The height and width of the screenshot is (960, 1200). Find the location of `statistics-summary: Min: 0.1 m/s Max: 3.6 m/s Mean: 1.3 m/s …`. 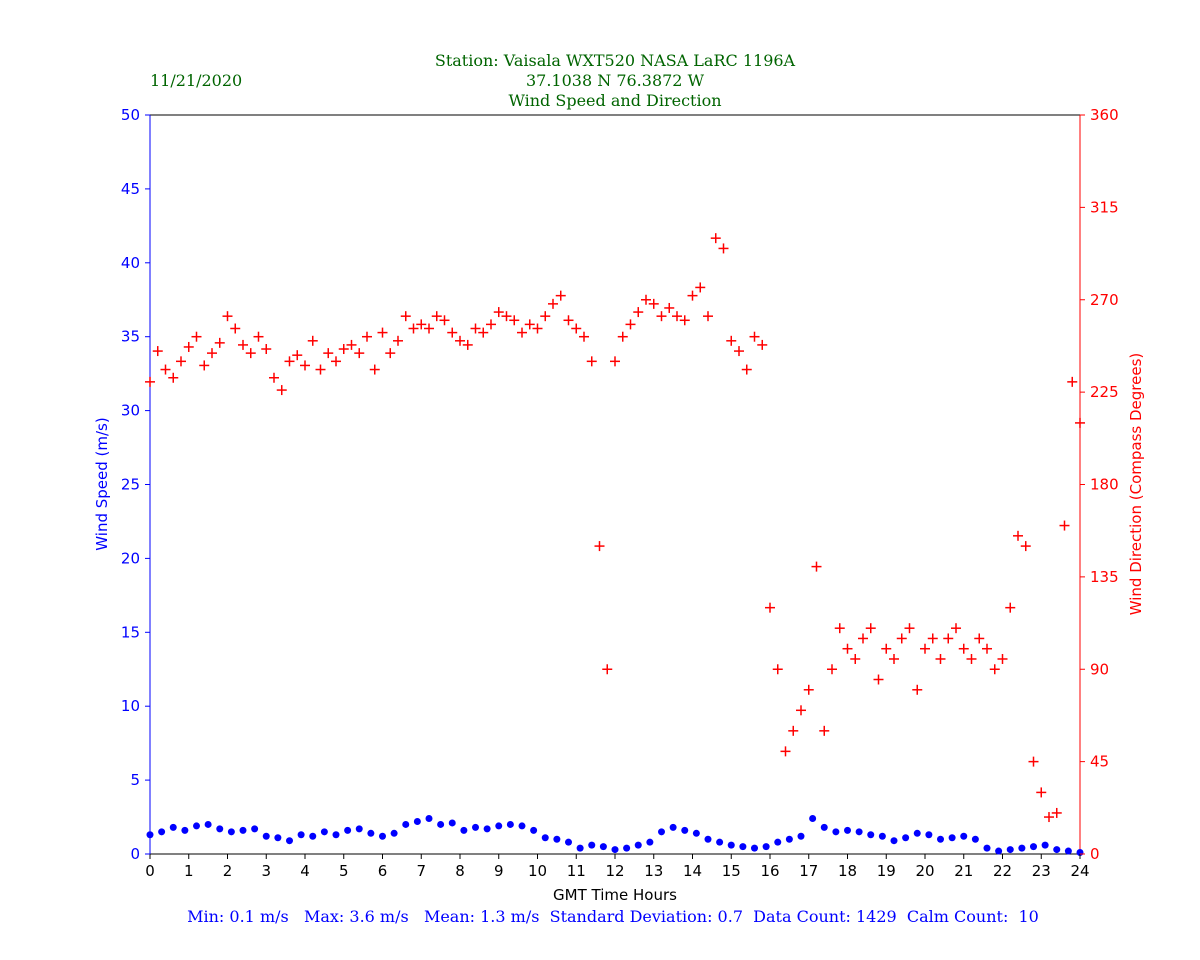

statistics-summary: Min: 0.1 m/s Max: 3.6 m/s Mean: 1.3 m/s … is located at coordinates (613, 916).